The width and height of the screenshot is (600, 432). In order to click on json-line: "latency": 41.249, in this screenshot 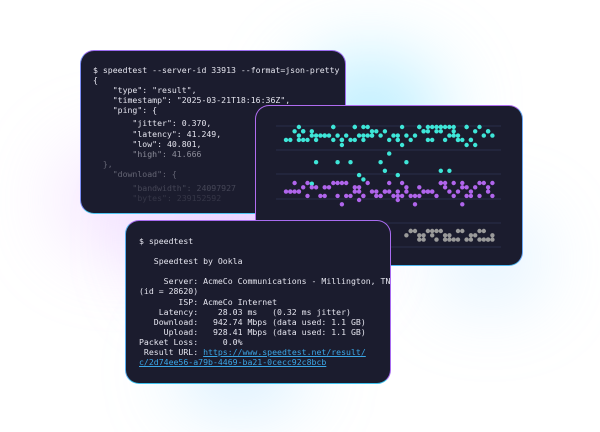, I will do `click(157, 133)`.